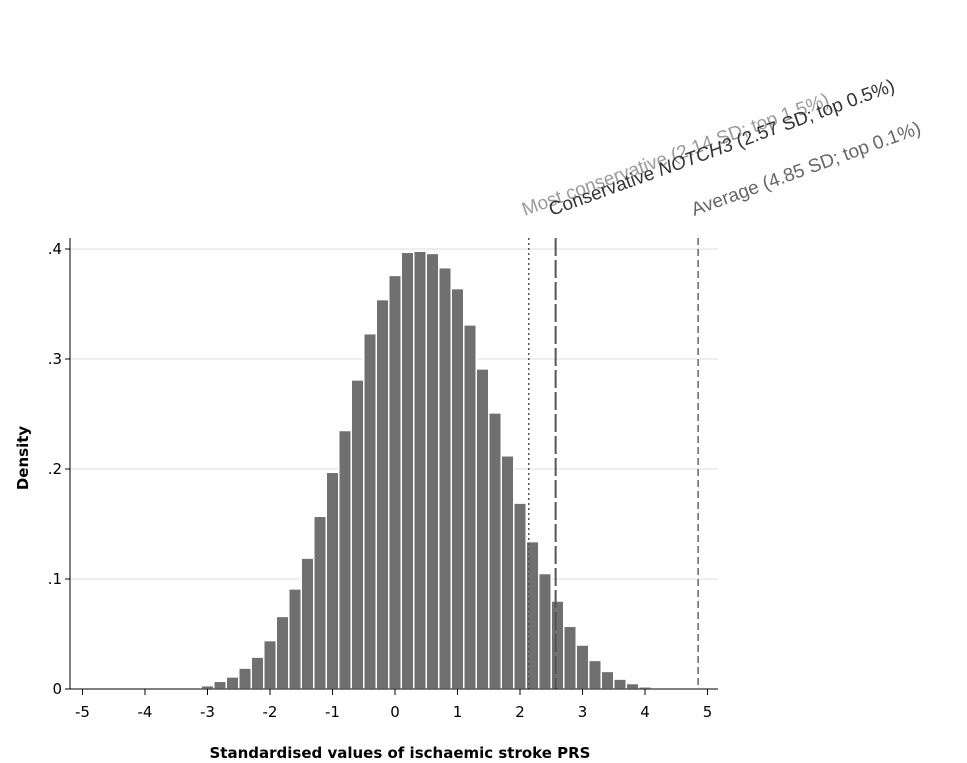 This screenshot has height=763, width=967. Describe the element at coordinates (645, 712) in the screenshot. I see `x-tick-label: 4` at that location.